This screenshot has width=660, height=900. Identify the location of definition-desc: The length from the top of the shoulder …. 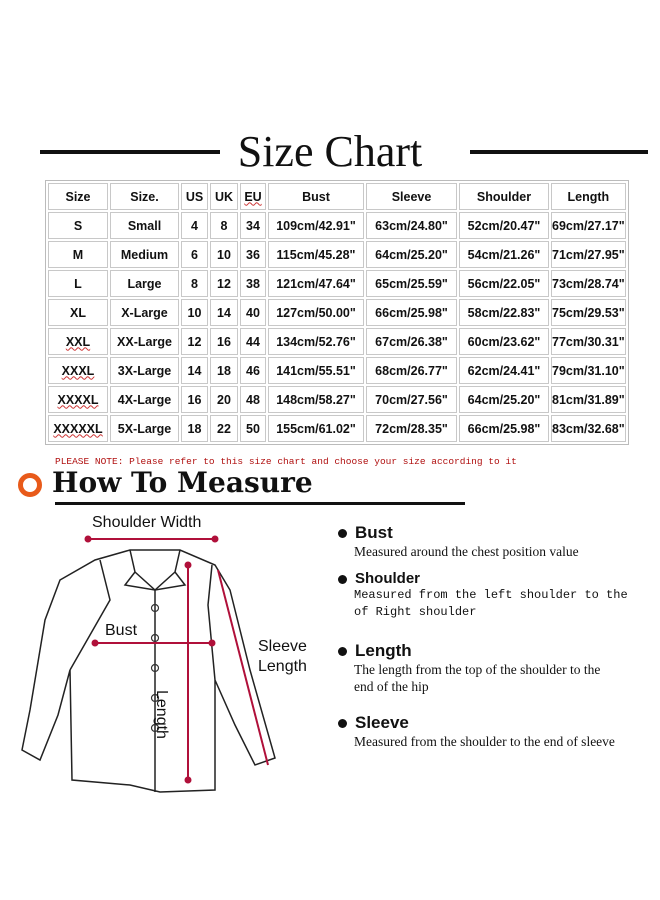
(477, 678).